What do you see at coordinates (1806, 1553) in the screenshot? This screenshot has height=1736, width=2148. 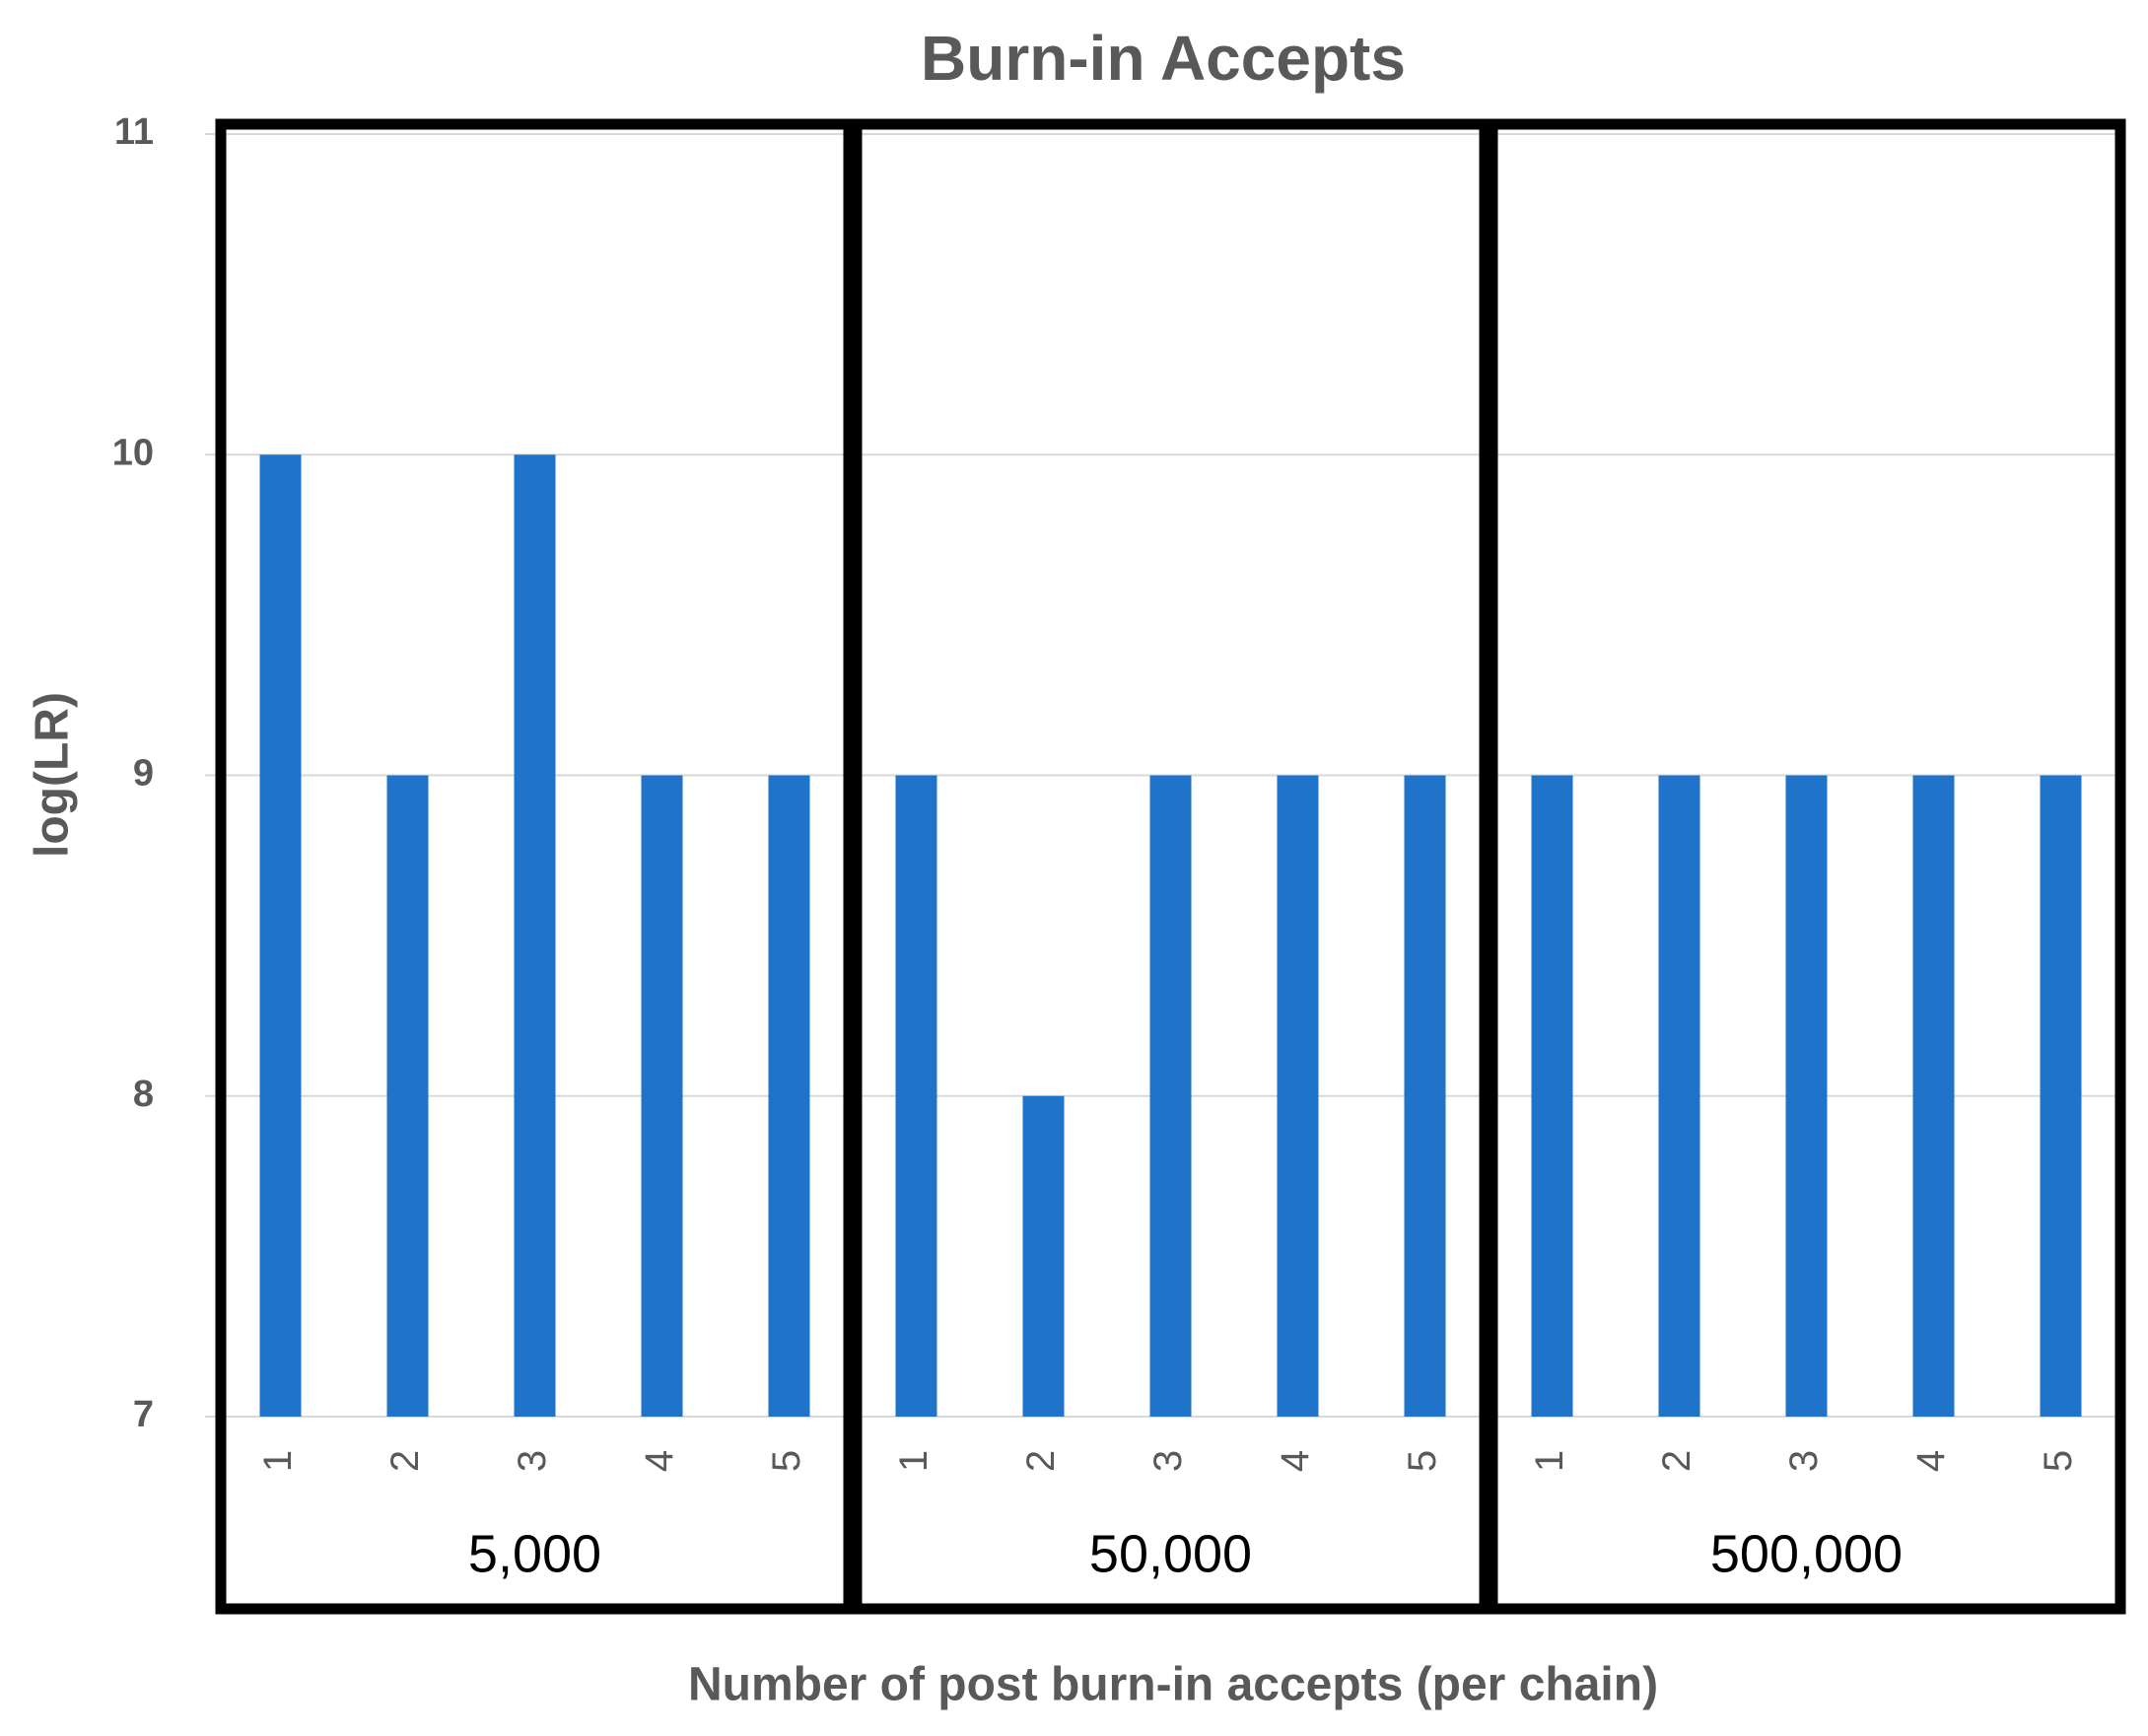 I see `group-label: 500,000` at bounding box center [1806, 1553].